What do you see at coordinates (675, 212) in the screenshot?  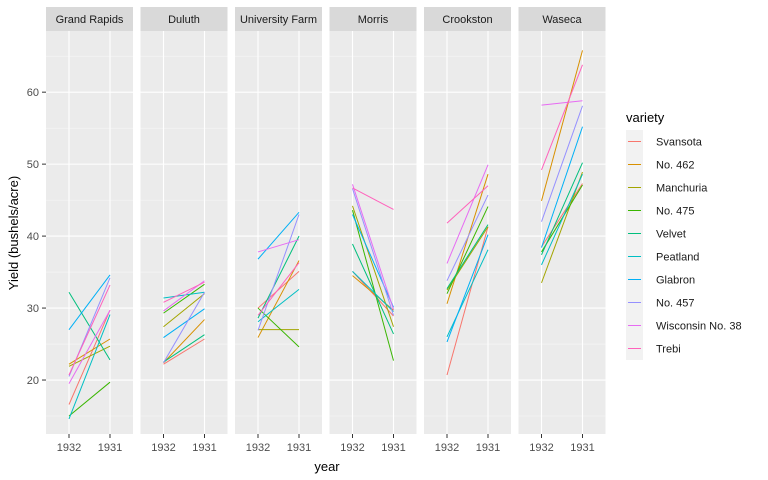 I see `legend-label: No. 475` at bounding box center [675, 212].